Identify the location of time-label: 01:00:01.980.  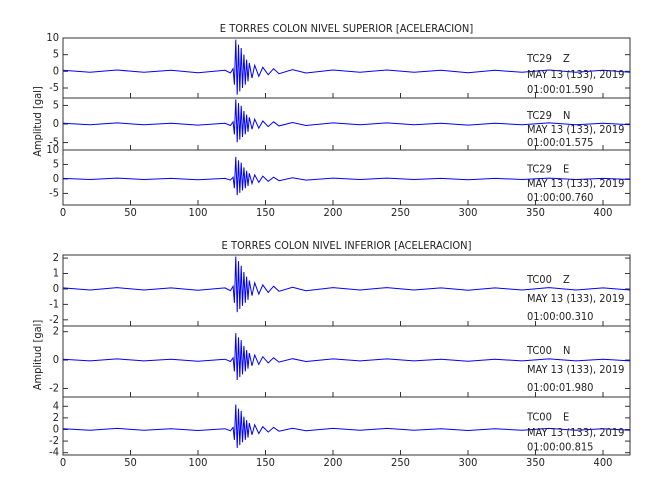
(560, 387).